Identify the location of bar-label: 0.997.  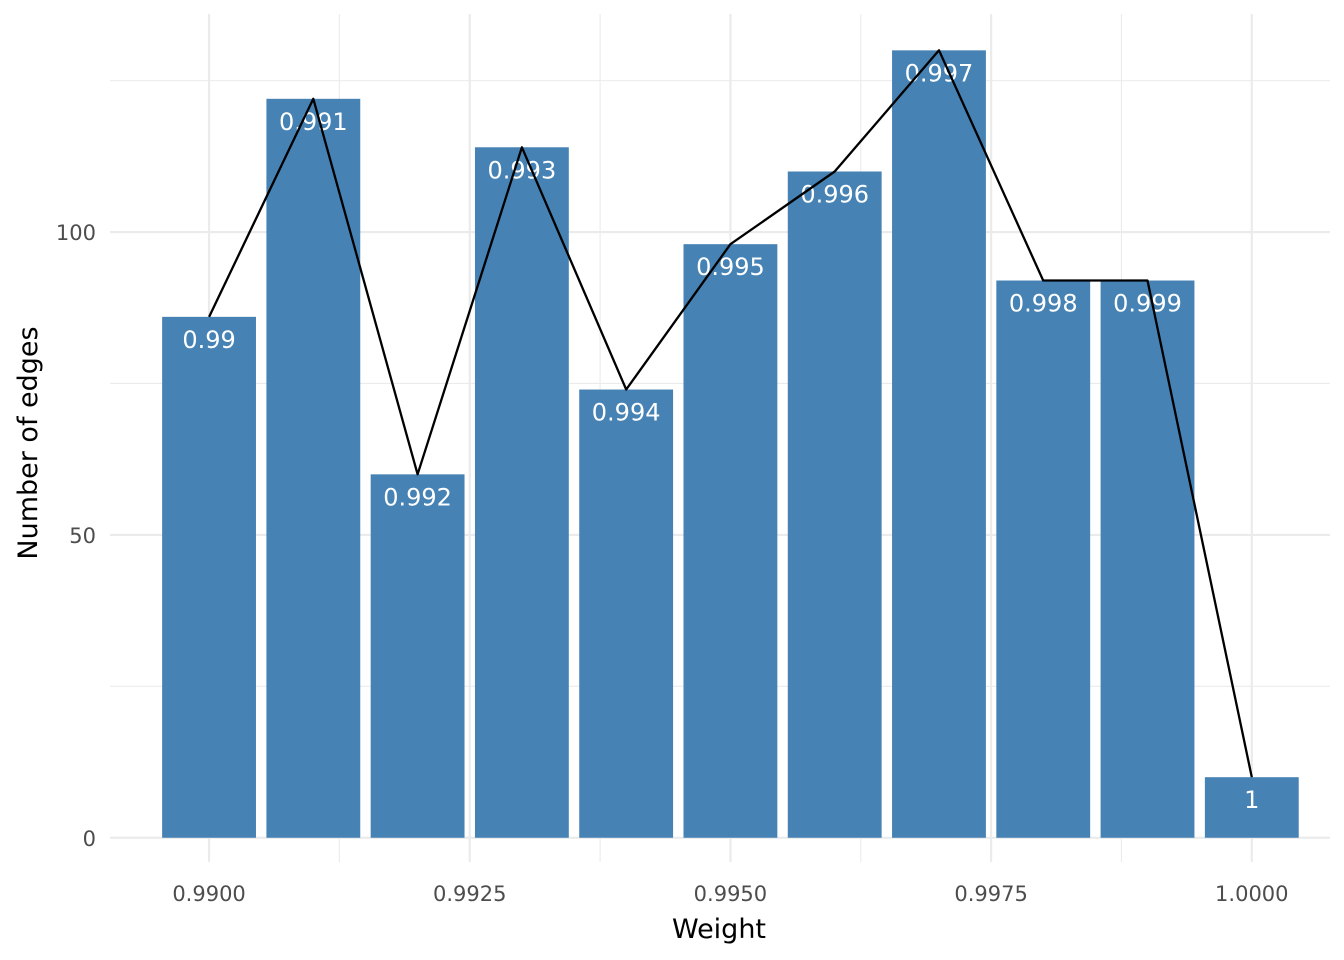
(939, 73).